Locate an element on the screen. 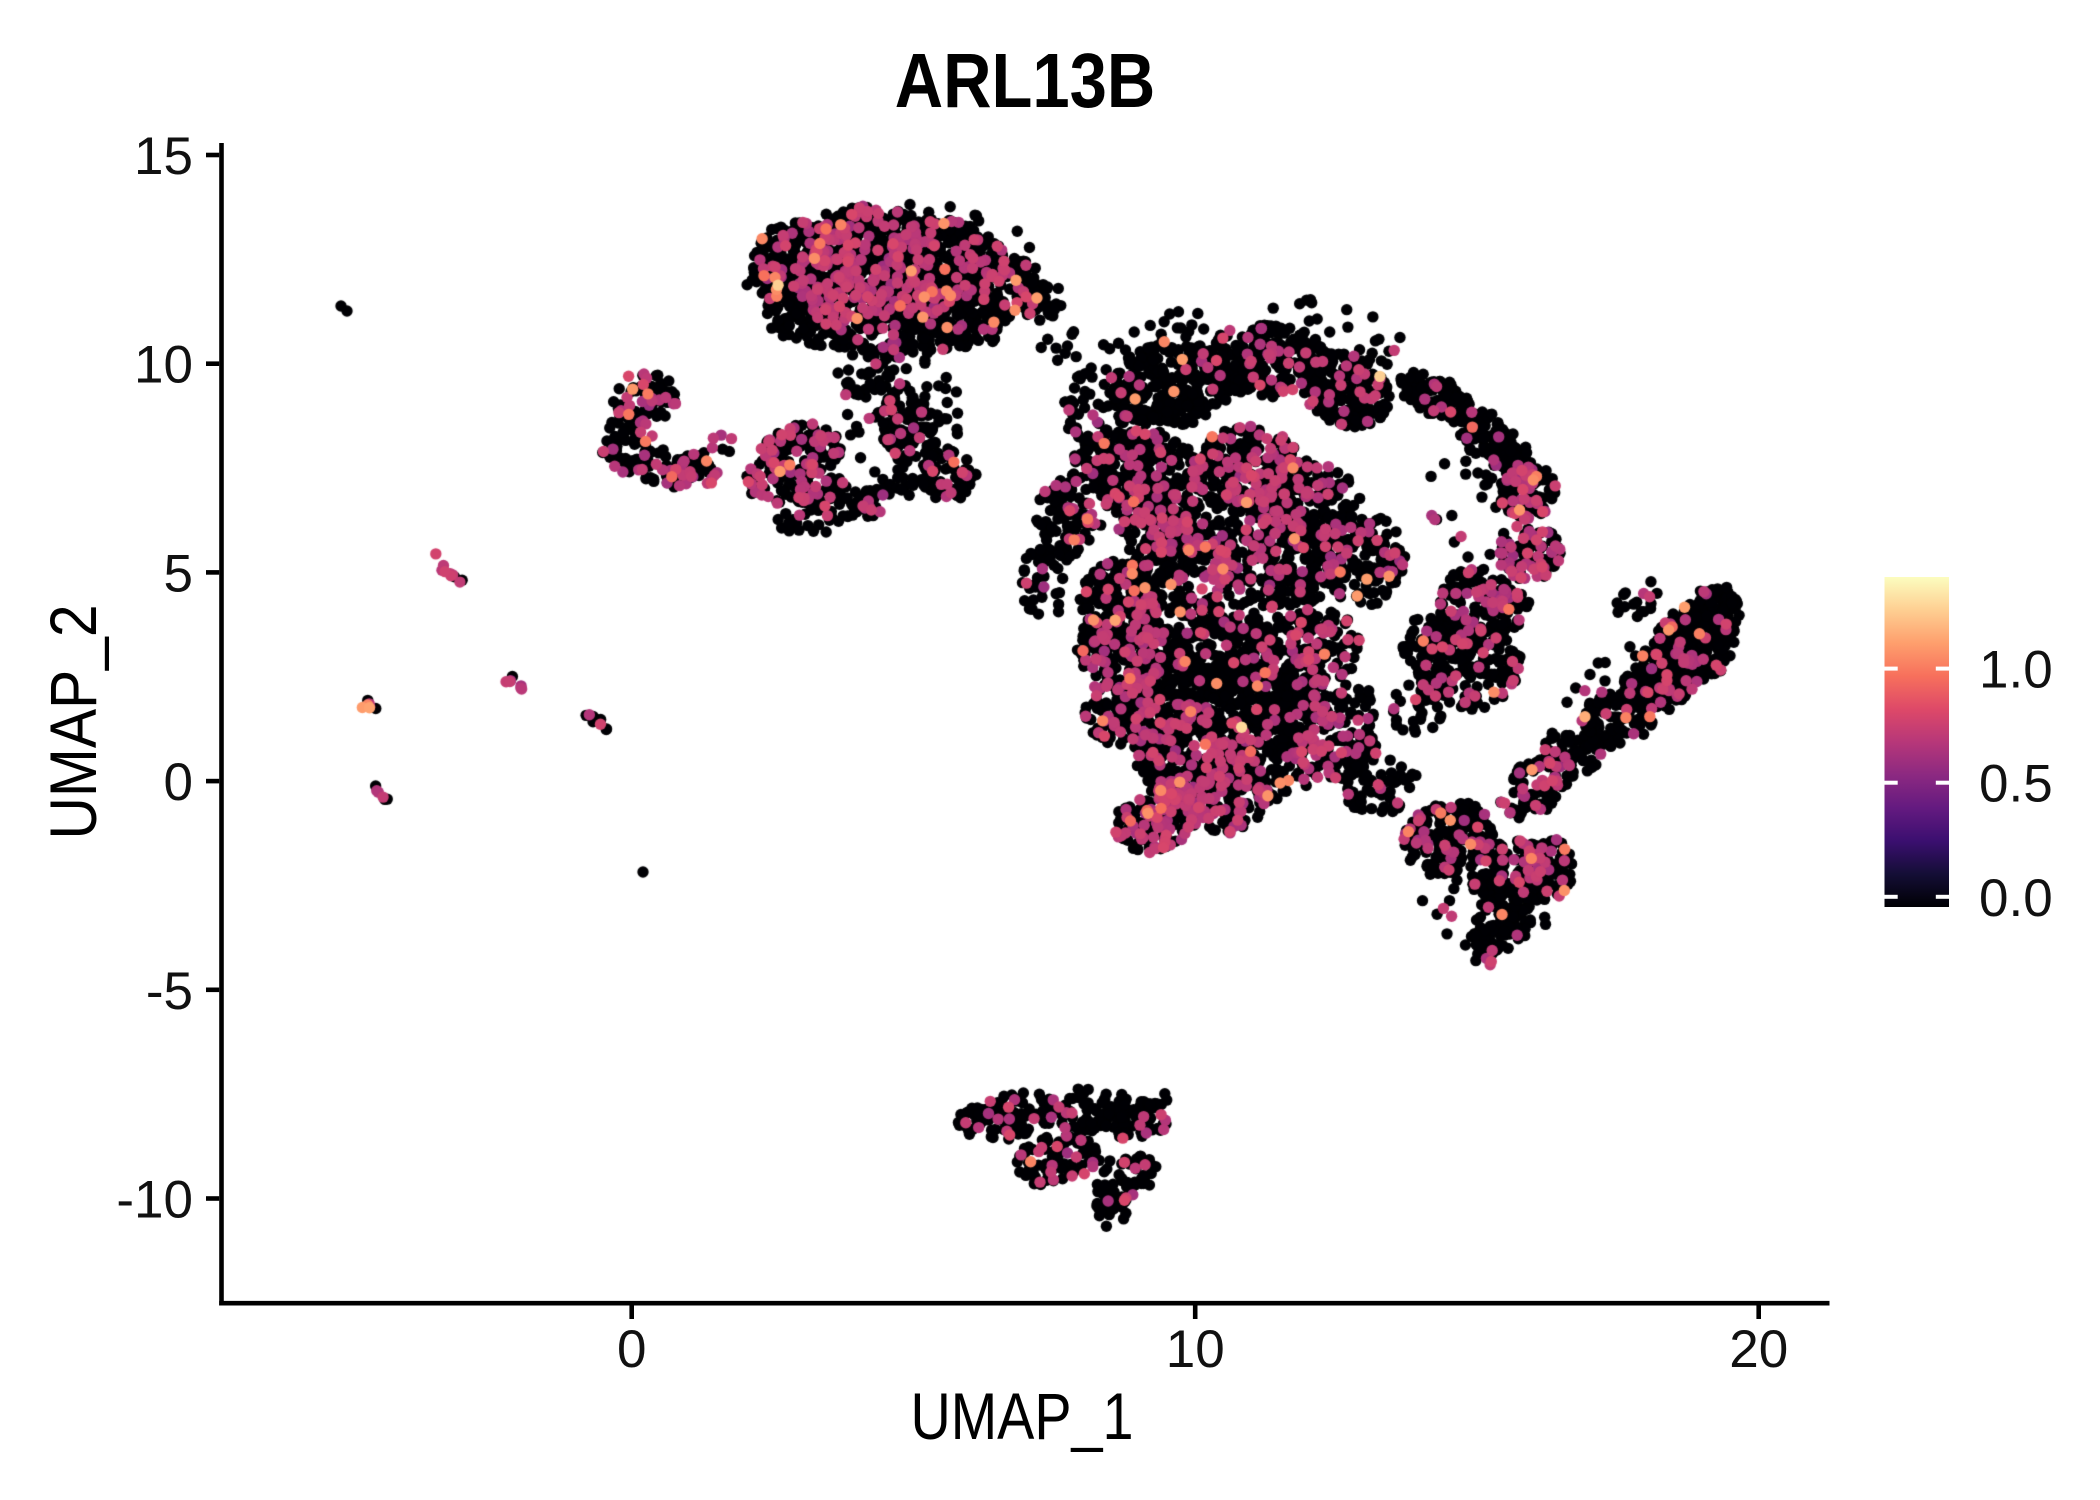 Image resolution: width=2100 pixels, height=1500 pixels. svg-text: 15 is located at coordinates (163, 156).